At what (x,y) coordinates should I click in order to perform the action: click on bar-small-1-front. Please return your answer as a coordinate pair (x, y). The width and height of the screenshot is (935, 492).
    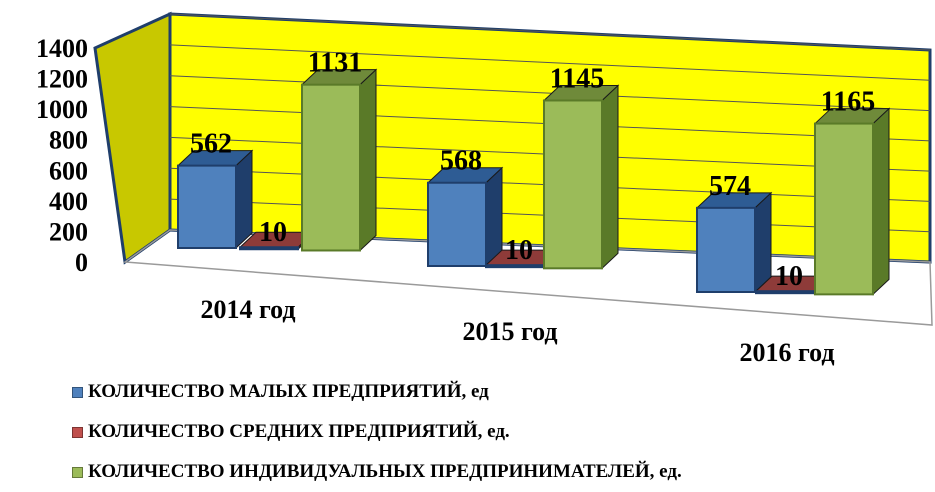
    Looking at the image, I should click on (457, 224).